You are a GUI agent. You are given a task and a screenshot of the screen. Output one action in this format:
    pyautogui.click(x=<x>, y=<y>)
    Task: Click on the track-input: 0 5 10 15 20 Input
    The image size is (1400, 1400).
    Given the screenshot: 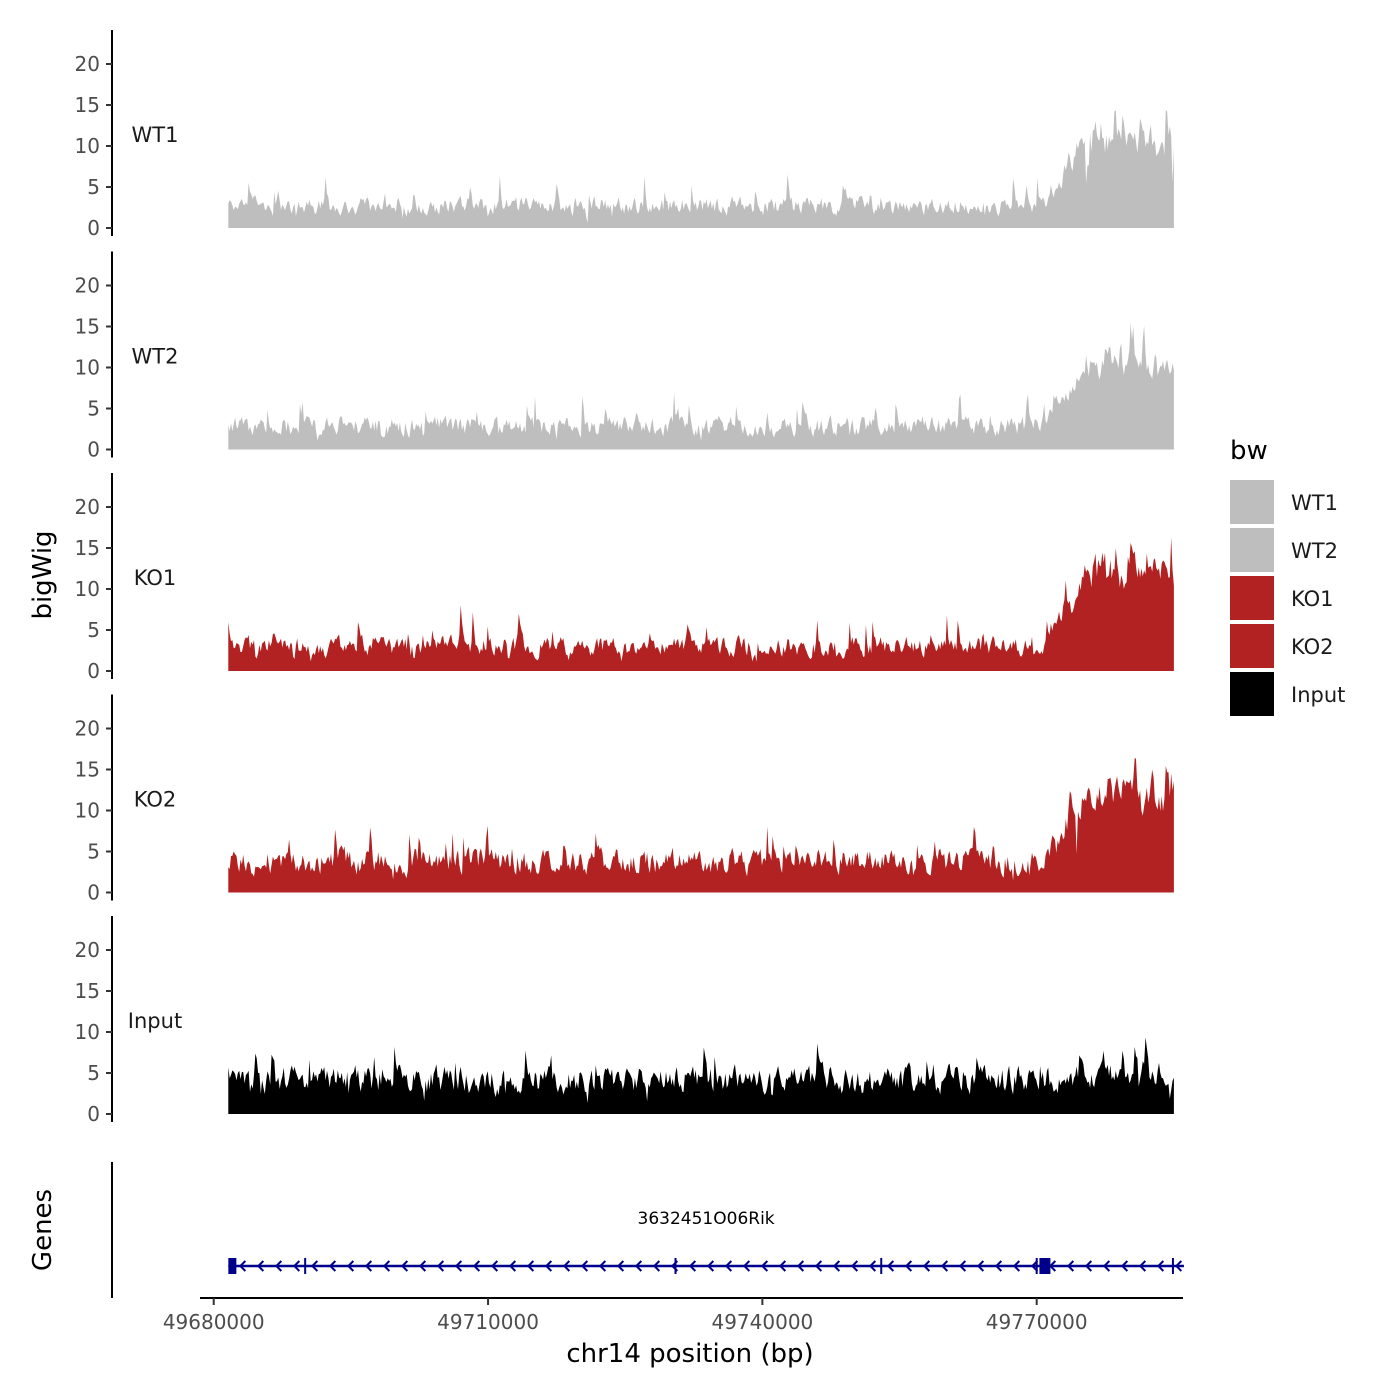 What is the action you would take?
    pyautogui.click(x=624, y=1021)
    